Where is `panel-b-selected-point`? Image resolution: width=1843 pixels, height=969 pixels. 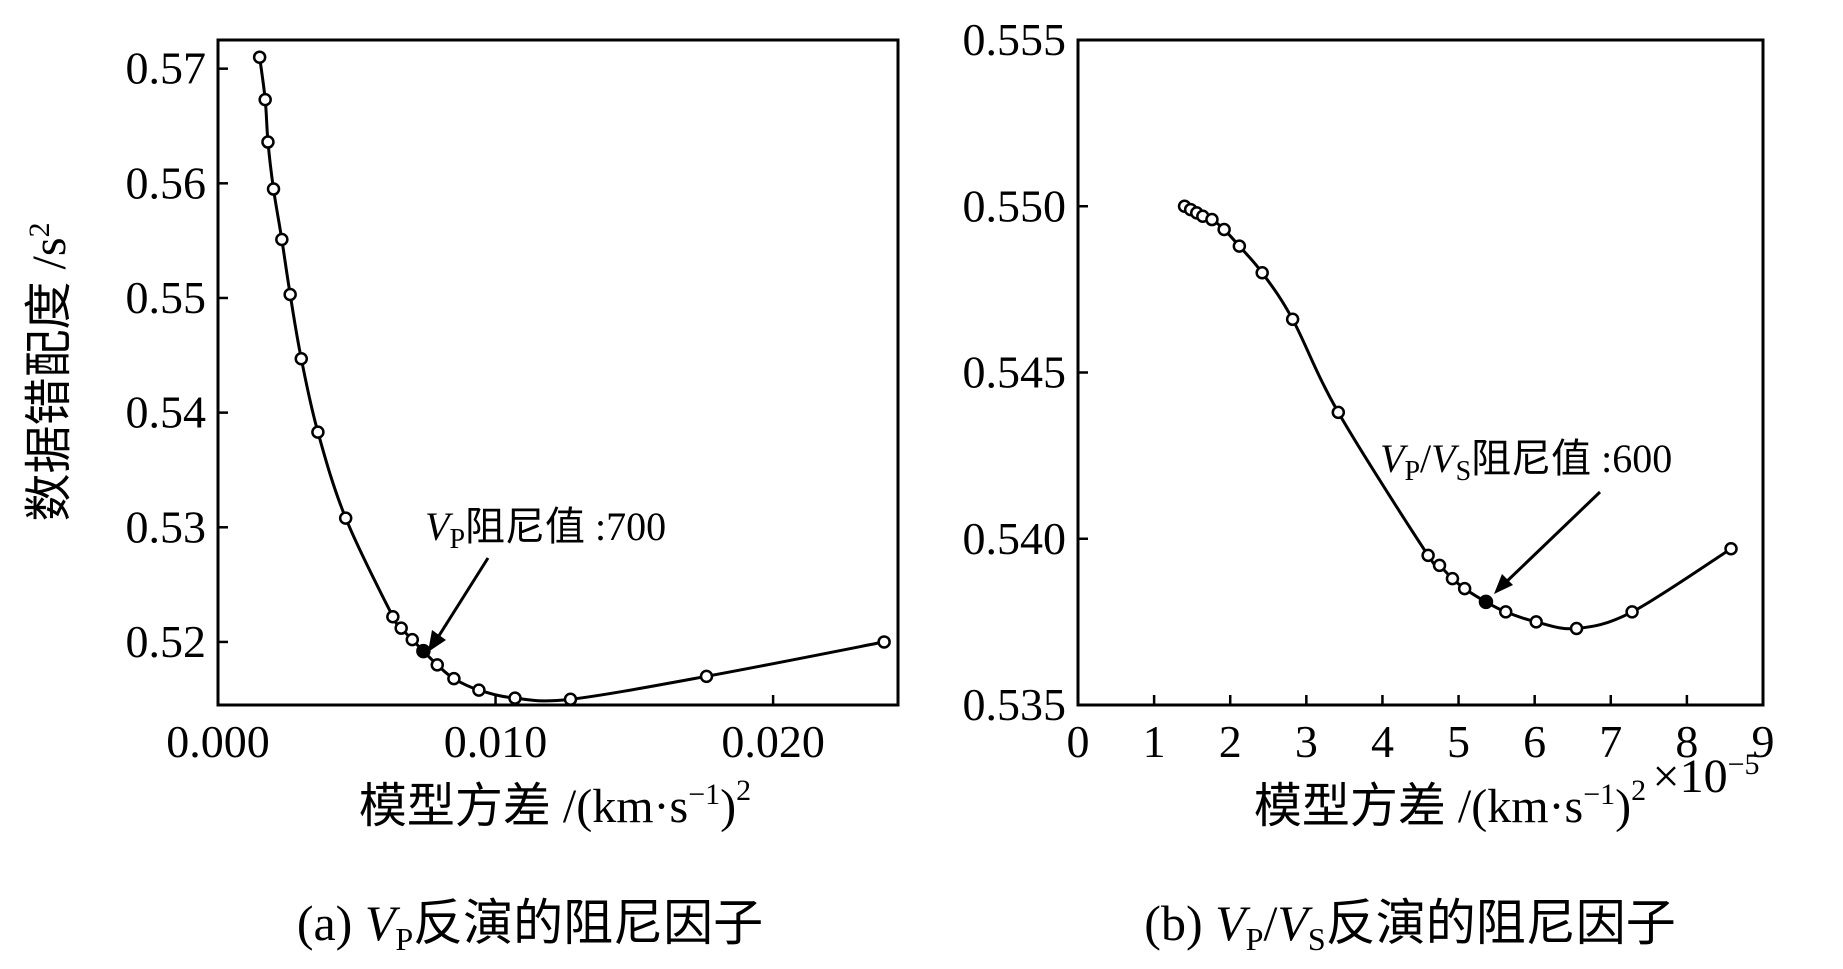 panel-b-selected-point is located at coordinates (1486, 602).